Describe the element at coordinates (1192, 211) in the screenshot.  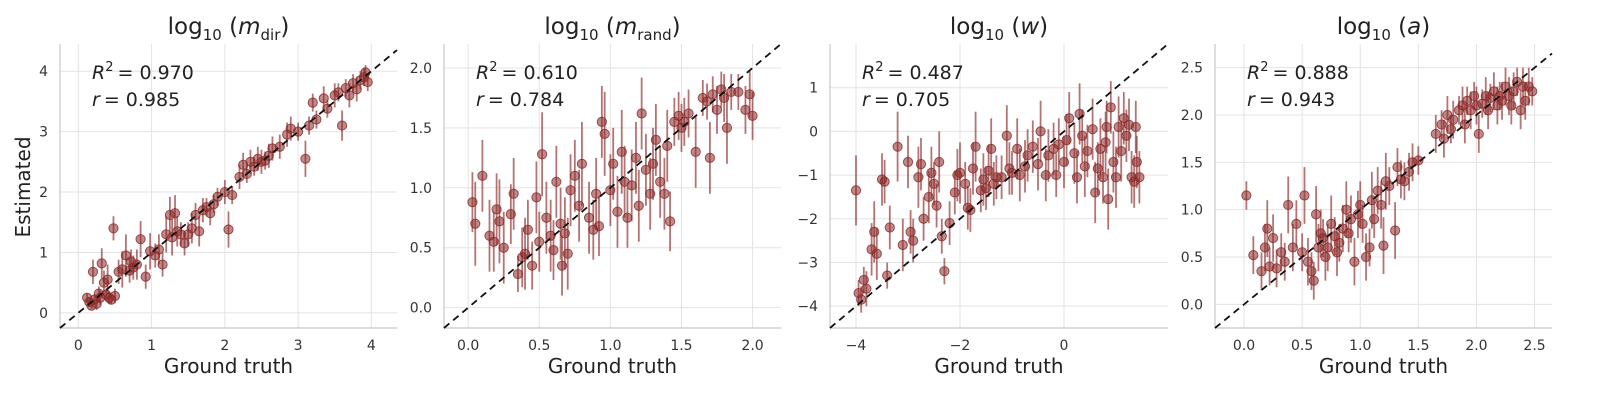
I see `y-tick-label: 1.0` at that location.